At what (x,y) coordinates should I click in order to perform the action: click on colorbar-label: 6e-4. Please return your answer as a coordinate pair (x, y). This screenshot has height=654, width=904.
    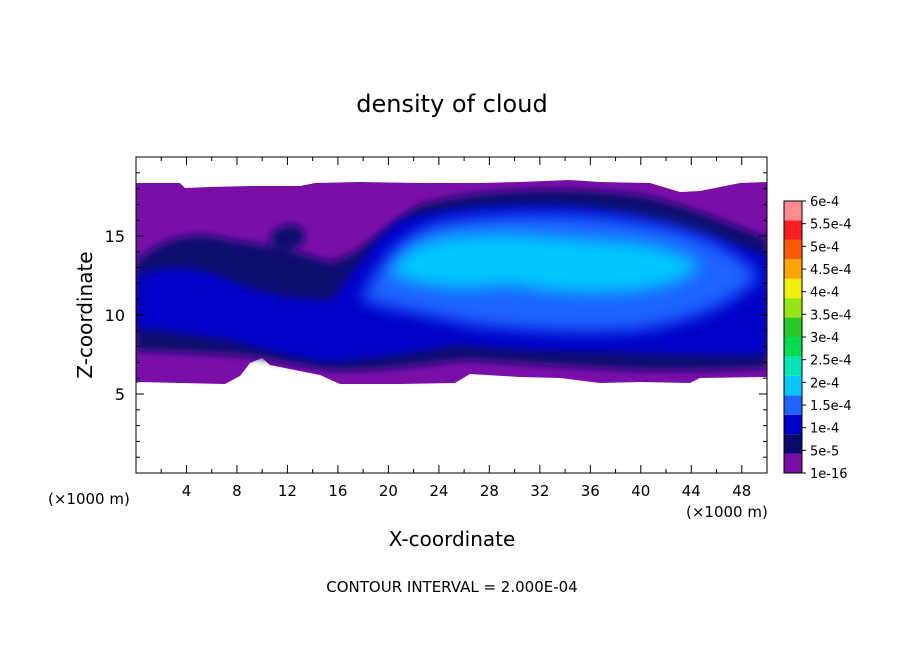
    Looking at the image, I should click on (824, 202).